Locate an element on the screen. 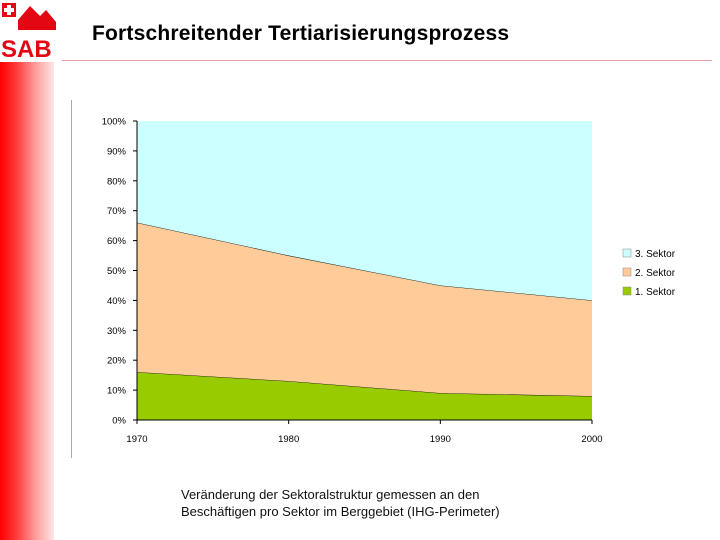  y-tick-label: 60% is located at coordinates (117, 241).